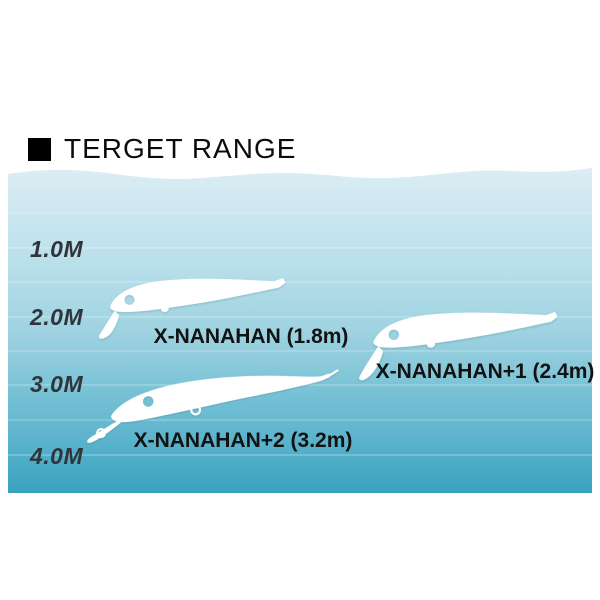 Image resolution: width=600 pixels, height=600 pixels. Describe the element at coordinates (57, 249) in the screenshot. I see `depth-label-1m: 1.0M` at that location.